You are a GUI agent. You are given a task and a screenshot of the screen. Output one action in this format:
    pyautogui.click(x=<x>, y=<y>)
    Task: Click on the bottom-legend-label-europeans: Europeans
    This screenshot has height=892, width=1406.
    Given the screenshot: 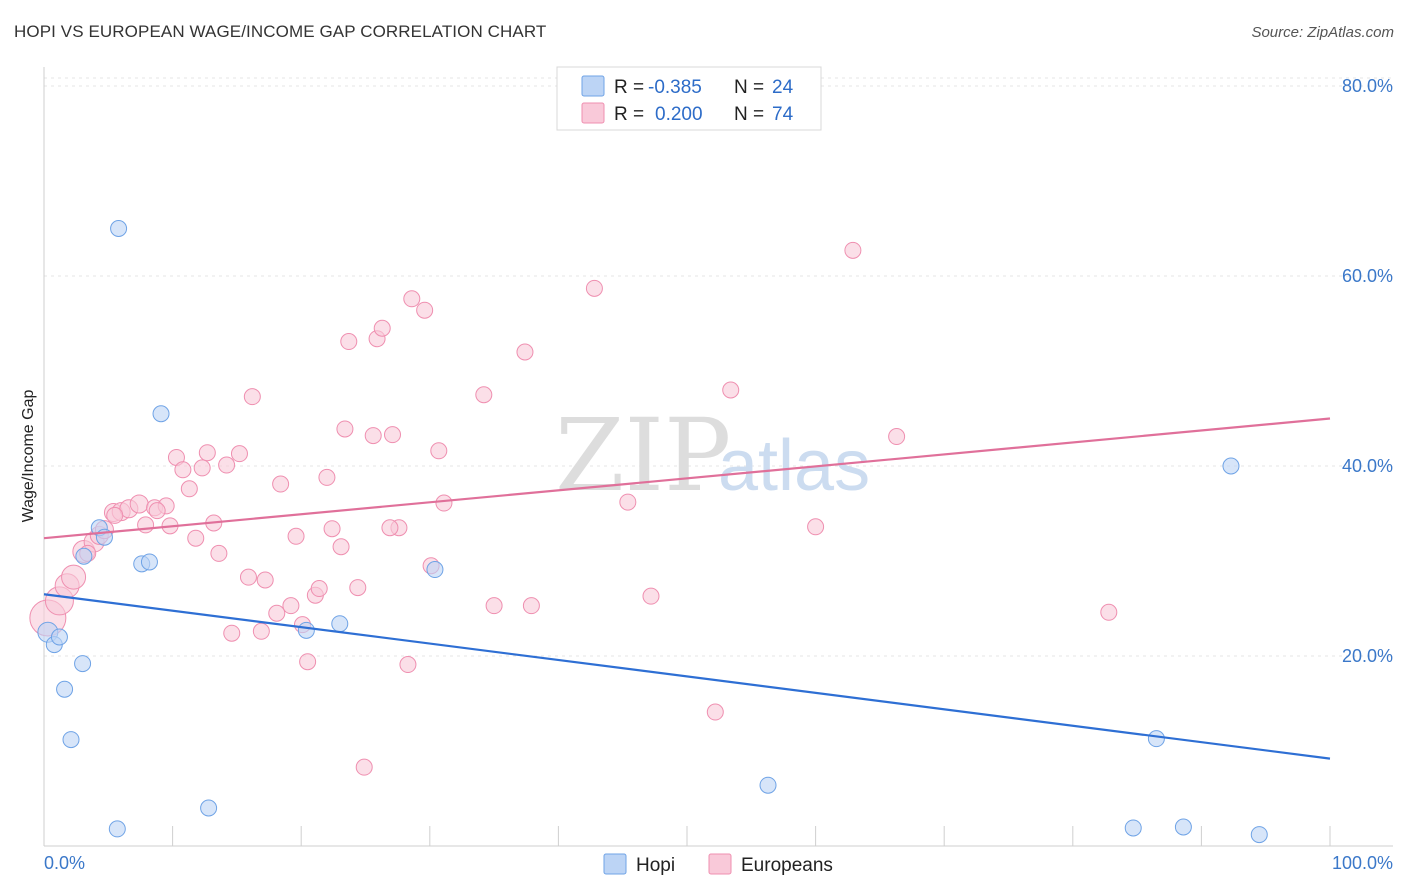 What is the action you would take?
    pyautogui.click(x=787, y=865)
    